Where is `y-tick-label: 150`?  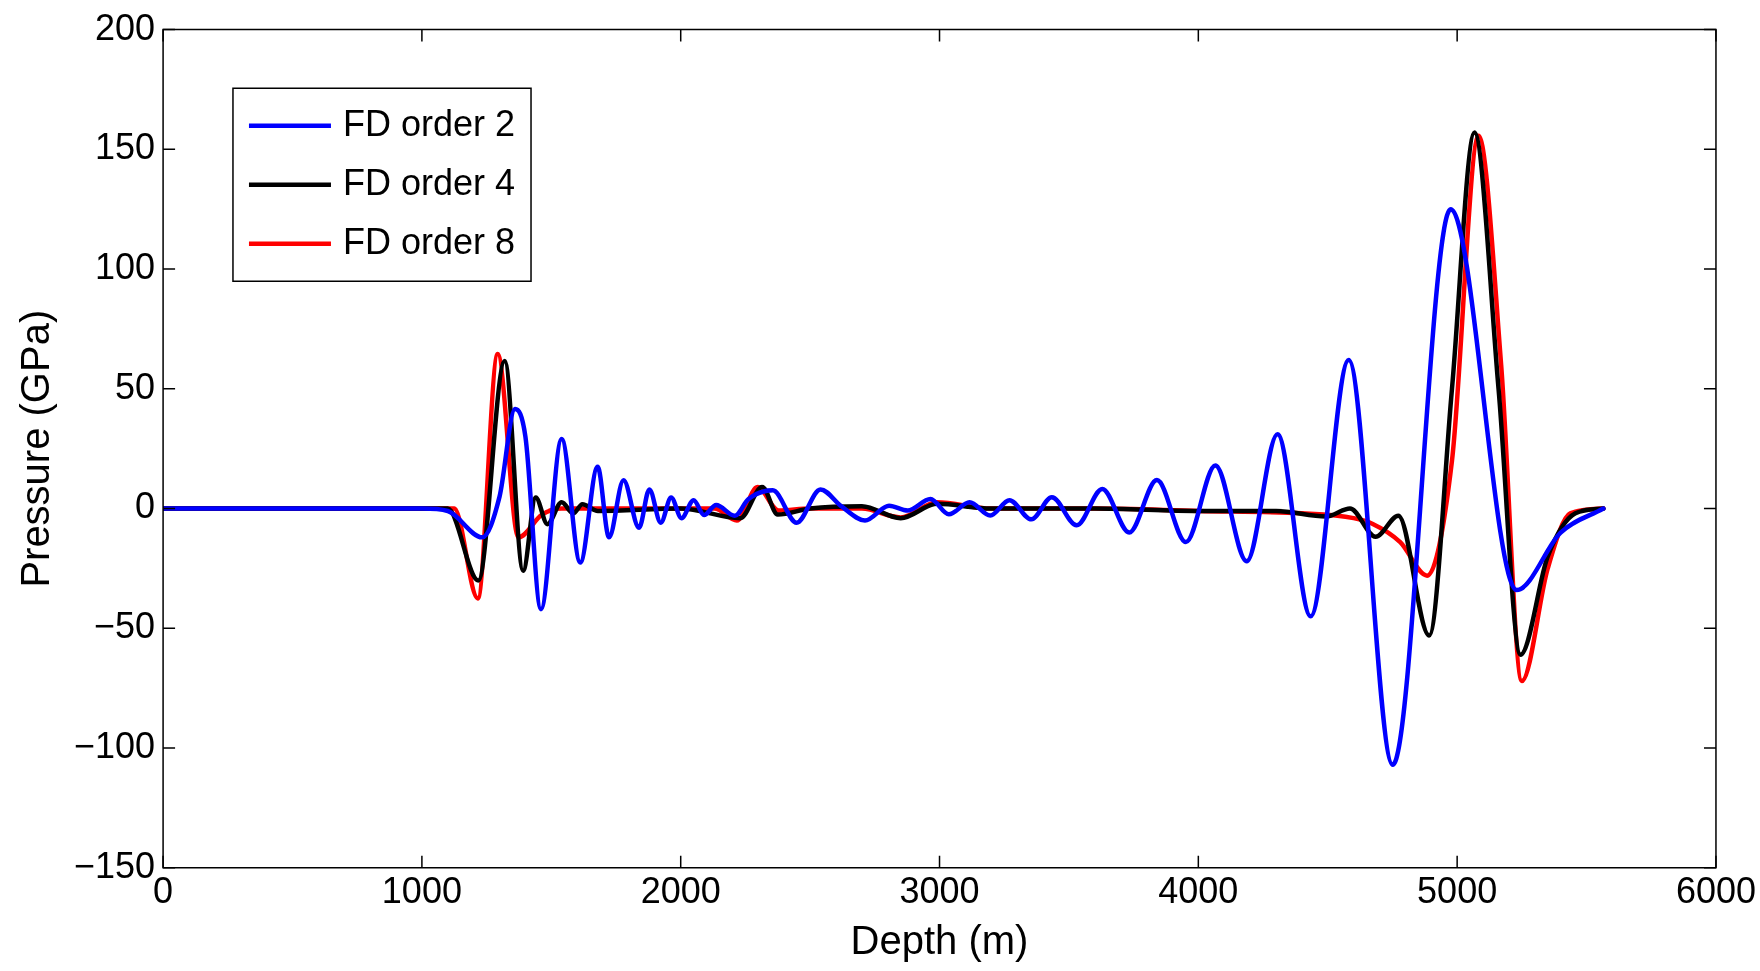 y-tick-label: 150 is located at coordinates (125, 147).